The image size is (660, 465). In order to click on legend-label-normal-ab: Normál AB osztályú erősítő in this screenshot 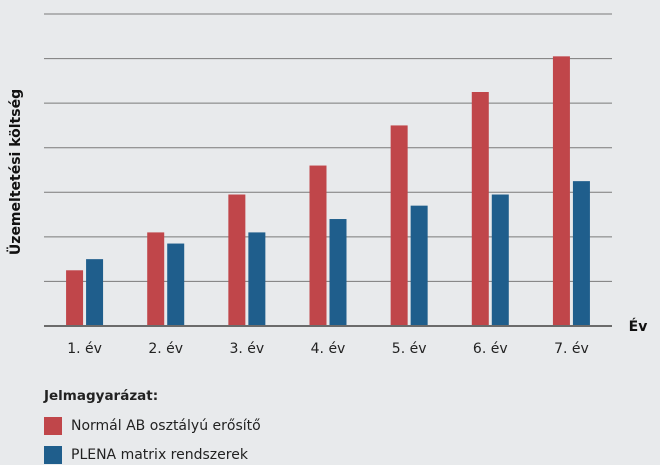, I will do `click(166, 426)`.